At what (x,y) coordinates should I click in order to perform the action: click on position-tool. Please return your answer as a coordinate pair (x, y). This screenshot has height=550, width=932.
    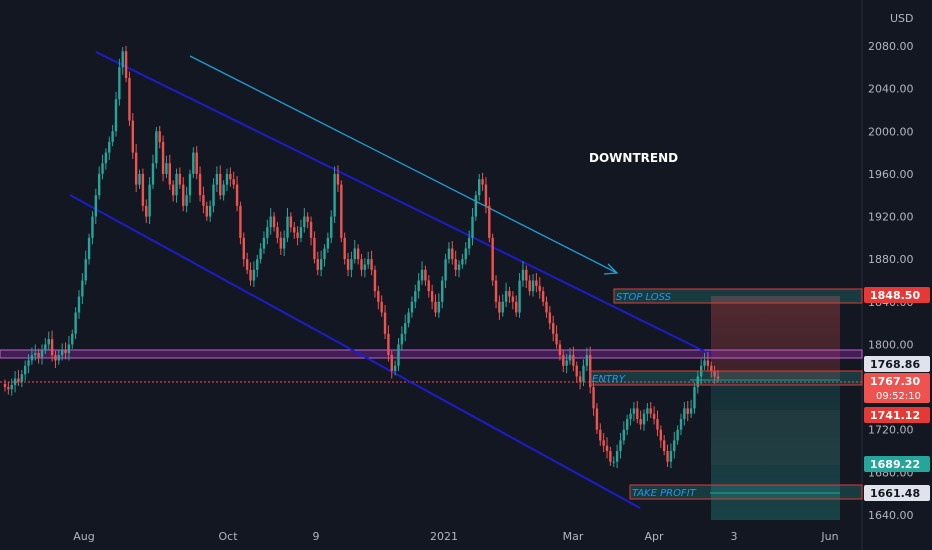
    Looking at the image, I should click on (775, 408).